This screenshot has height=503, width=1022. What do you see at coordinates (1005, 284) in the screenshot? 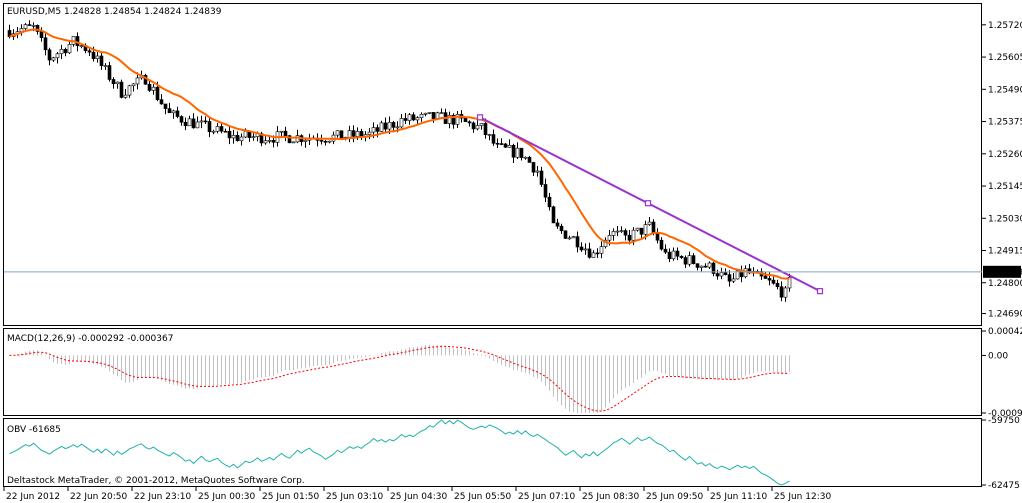
I see `price-tick-label: 1.24800` at bounding box center [1005, 284].